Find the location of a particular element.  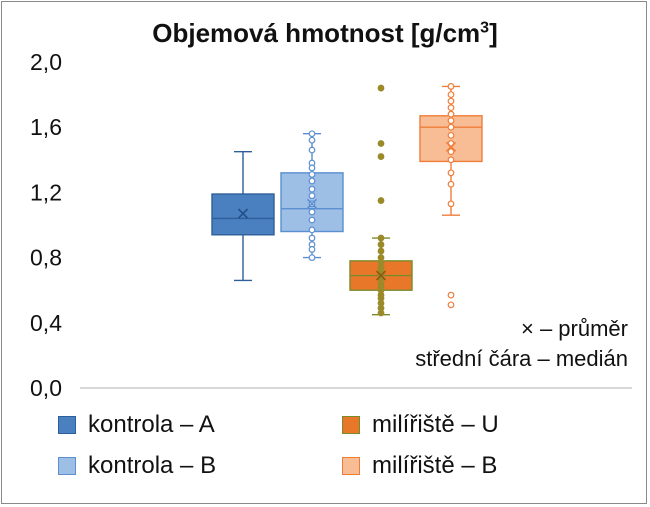

legend-swatch-kontrola-b is located at coordinates (67, 466).